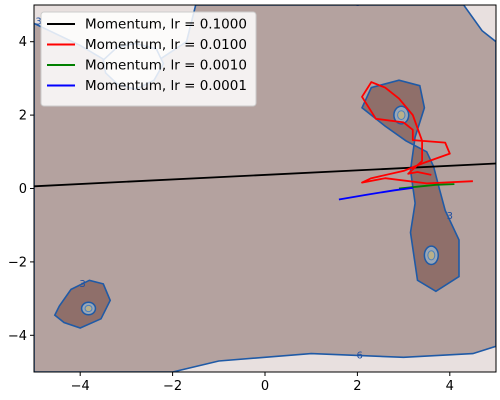 Image resolution: width=500 pixels, height=400 pixels. I want to click on x-tick-label: −4, so click(80, 386).